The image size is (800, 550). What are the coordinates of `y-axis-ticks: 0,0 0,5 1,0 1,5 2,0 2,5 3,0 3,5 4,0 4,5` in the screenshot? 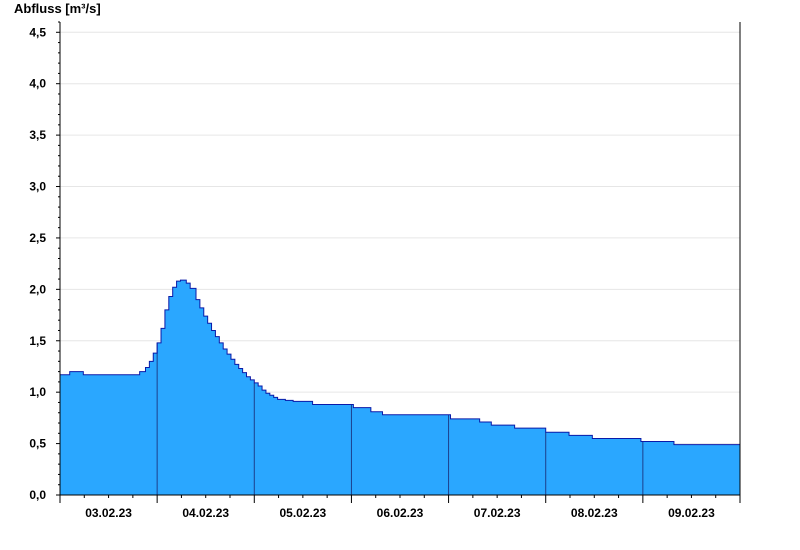 It's located at (44, 261).